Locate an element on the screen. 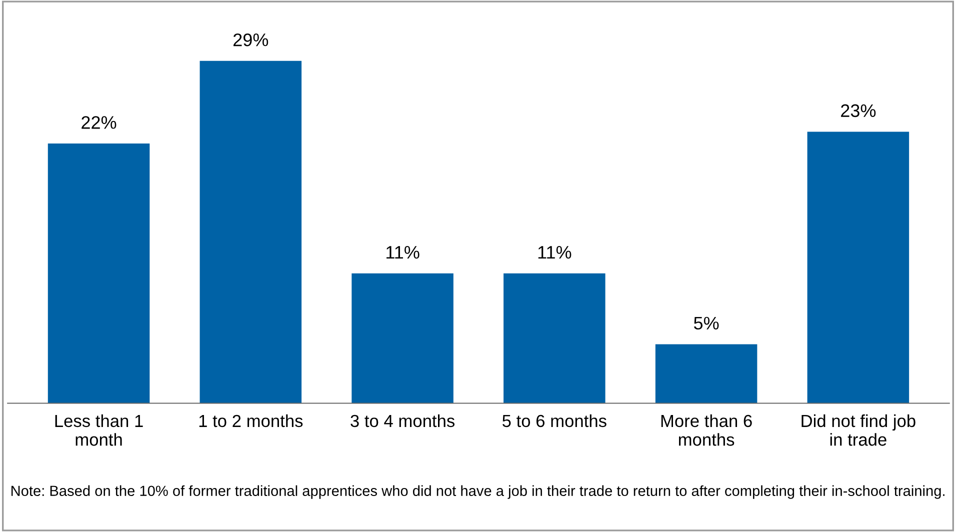 The height and width of the screenshot is (532, 956). x-tick-label: Did not find job in trade is located at coordinates (859, 430).